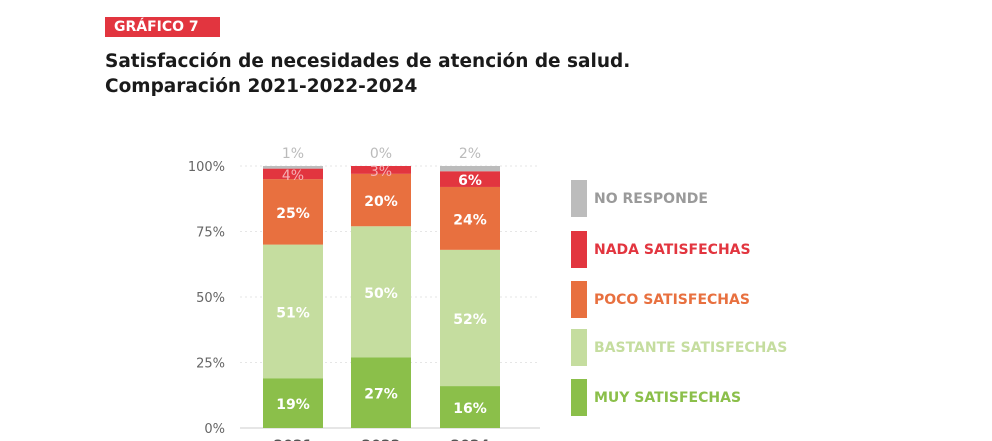 This screenshot has width=992, height=441. I want to click on data-label: 27%, so click(381, 395).